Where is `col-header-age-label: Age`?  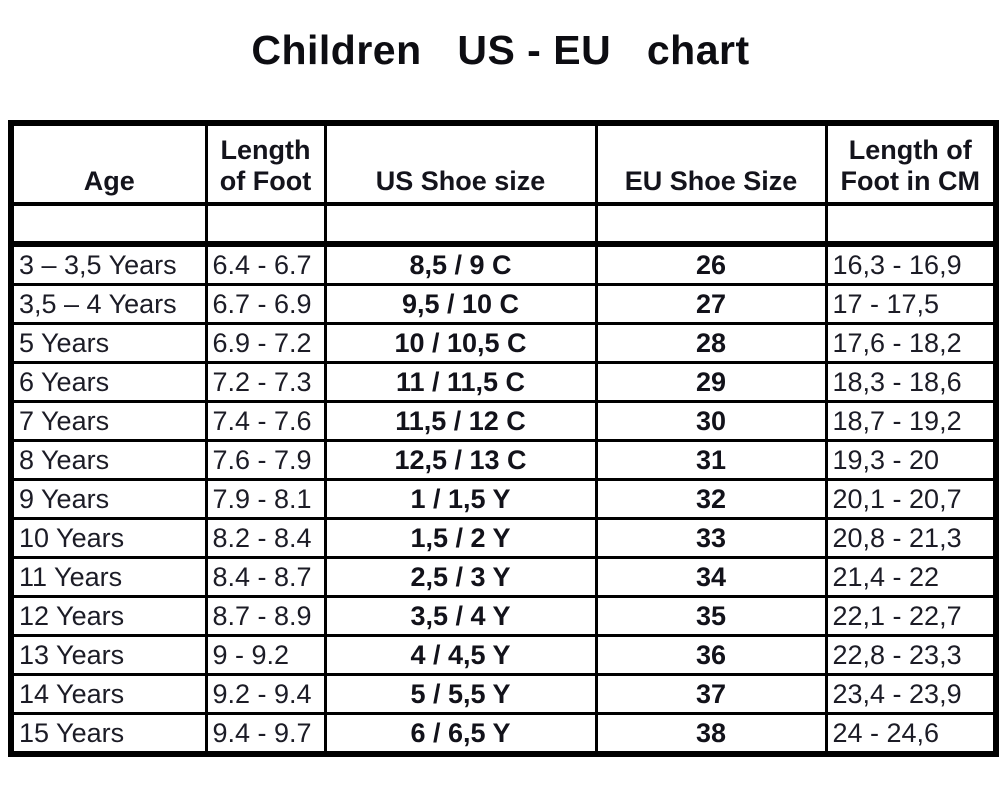 col-header-age-label: Age is located at coordinates (109, 181).